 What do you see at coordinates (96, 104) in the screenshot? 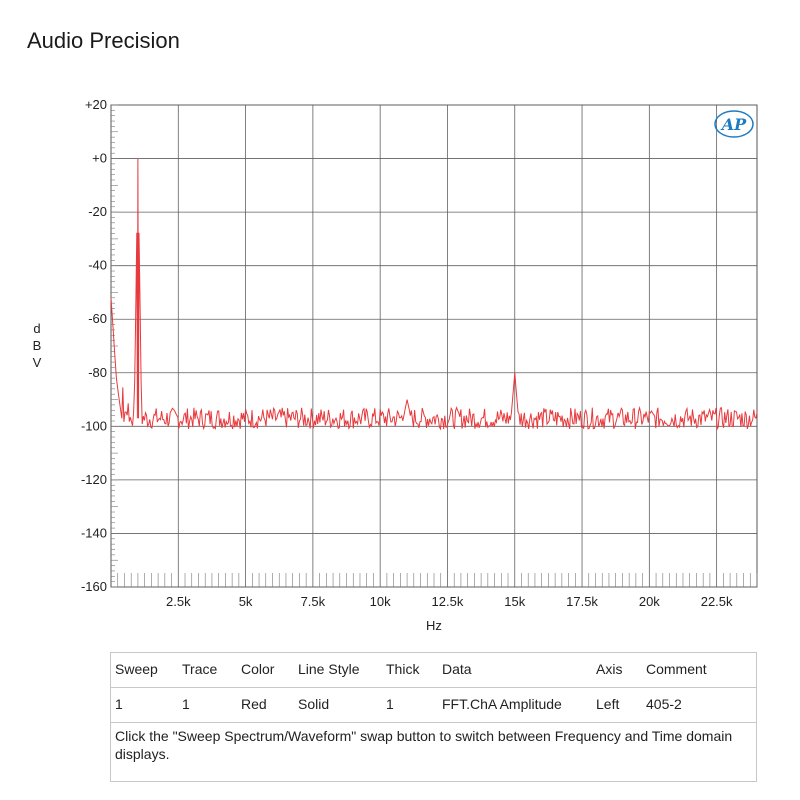
I see `y-tick-label: +20` at bounding box center [96, 104].